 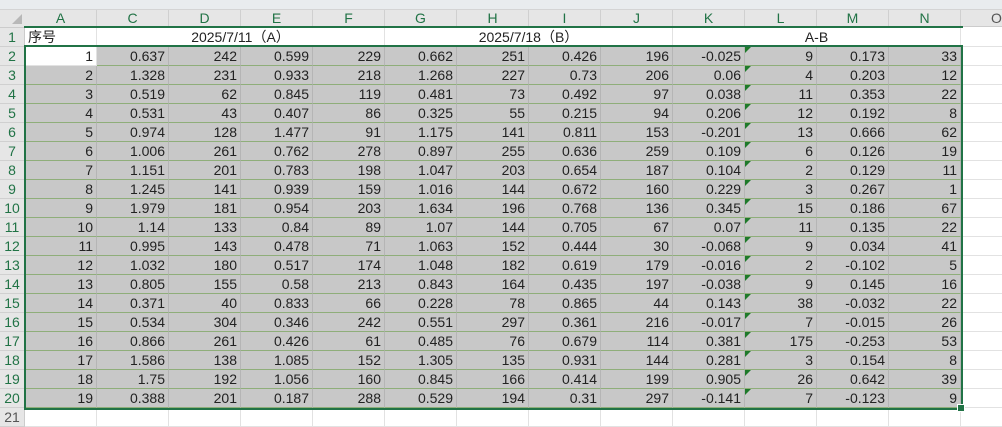 What do you see at coordinates (421, 189) in the screenshot?
I see `table-cell: 1.016` at bounding box center [421, 189].